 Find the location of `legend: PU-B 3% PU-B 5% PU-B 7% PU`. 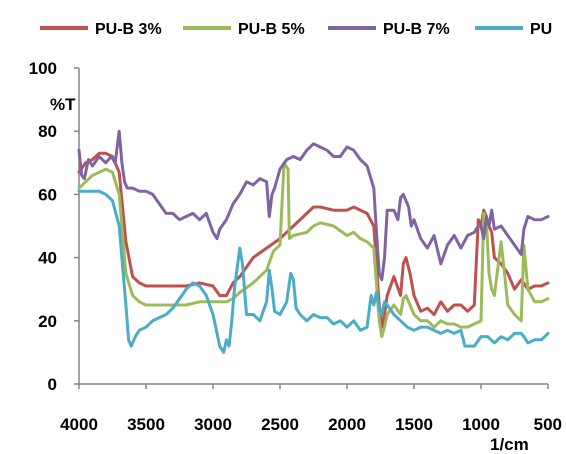

legend: PU-B 3% PU-B 5% PU-B 7% PU is located at coordinates (296, 29).